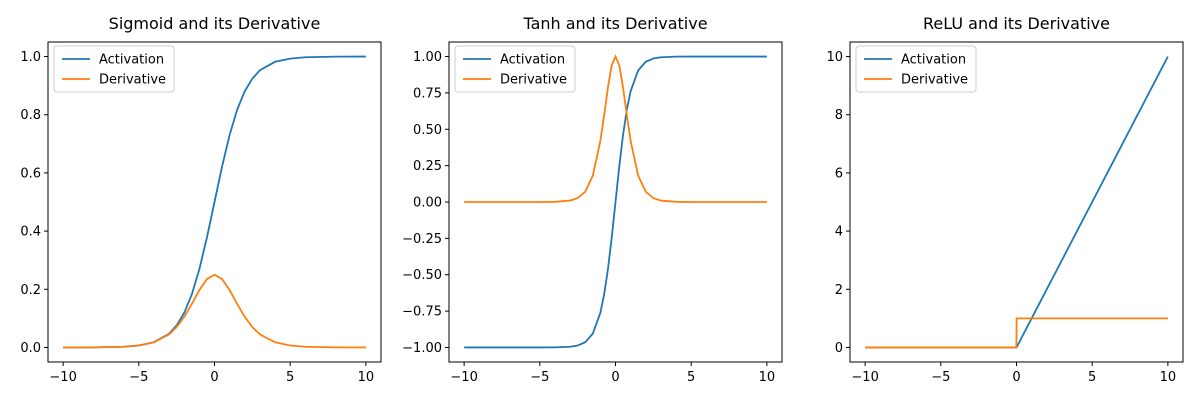  What do you see at coordinates (30, 173) in the screenshot?
I see `y-tick-label: 0.6` at bounding box center [30, 173].